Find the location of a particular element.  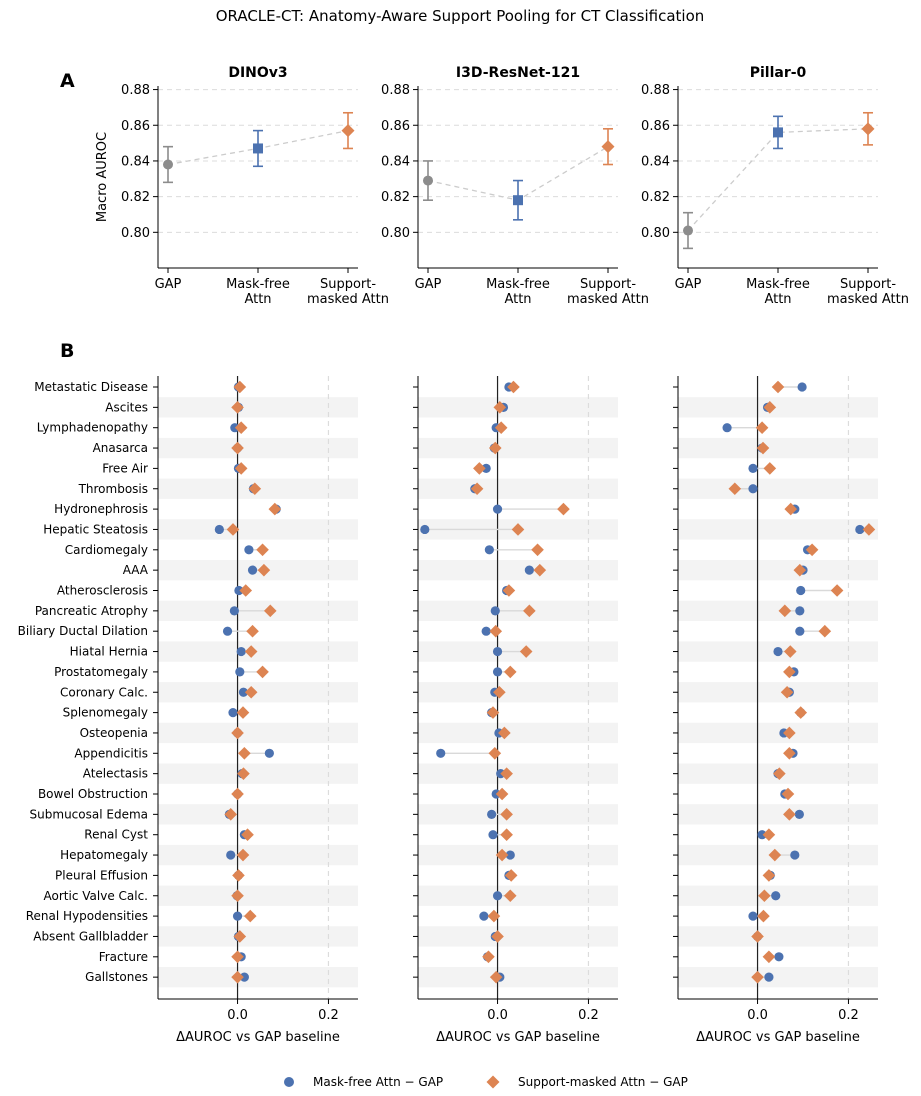

support-masked-point-thrombosis is located at coordinates (735, 489).